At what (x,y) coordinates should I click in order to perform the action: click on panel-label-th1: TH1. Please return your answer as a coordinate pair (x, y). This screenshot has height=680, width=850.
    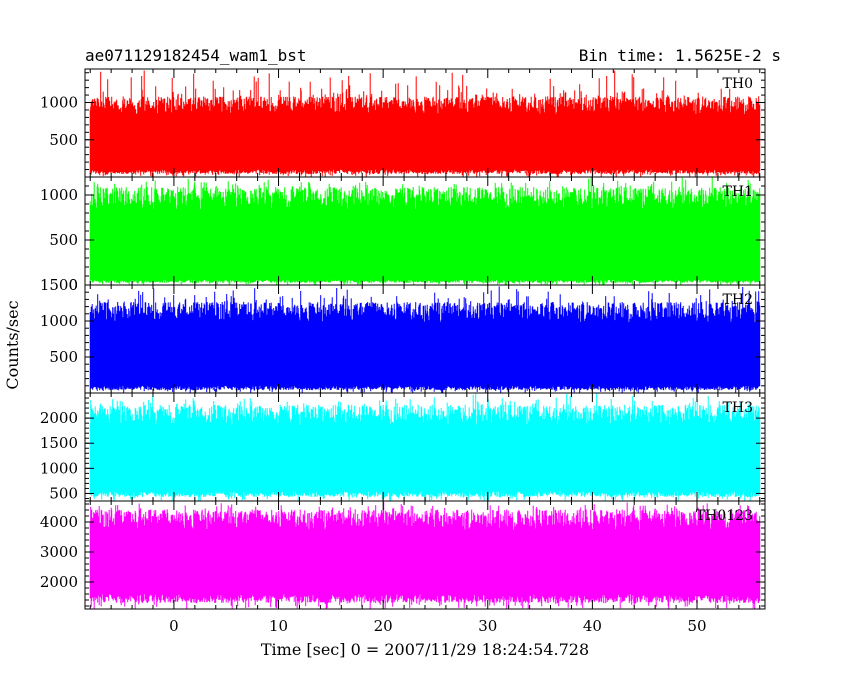
    Looking at the image, I should click on (738, 192).